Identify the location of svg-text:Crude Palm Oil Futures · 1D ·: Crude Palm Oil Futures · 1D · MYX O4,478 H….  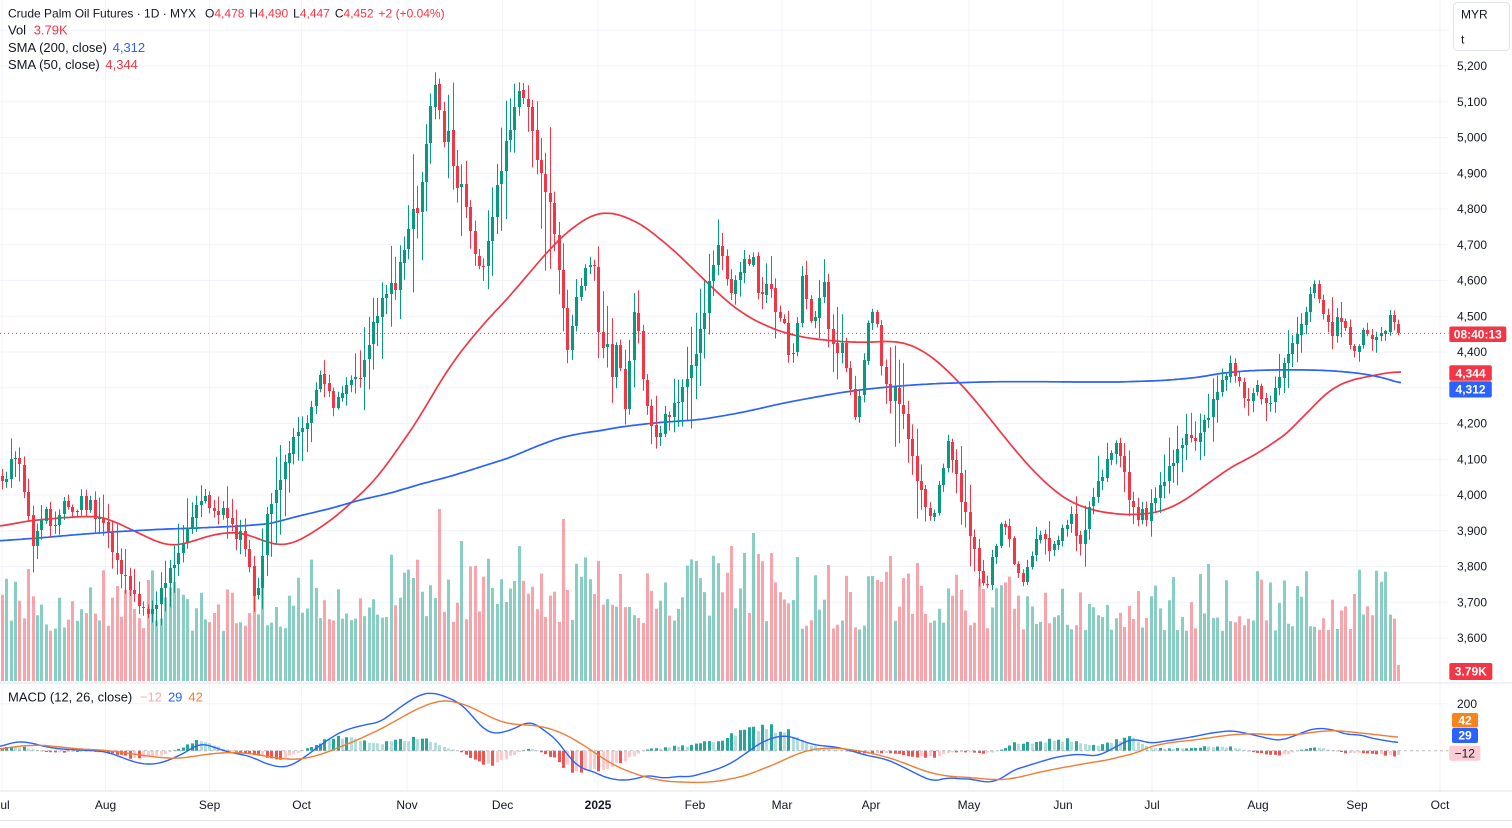
(226, 14).